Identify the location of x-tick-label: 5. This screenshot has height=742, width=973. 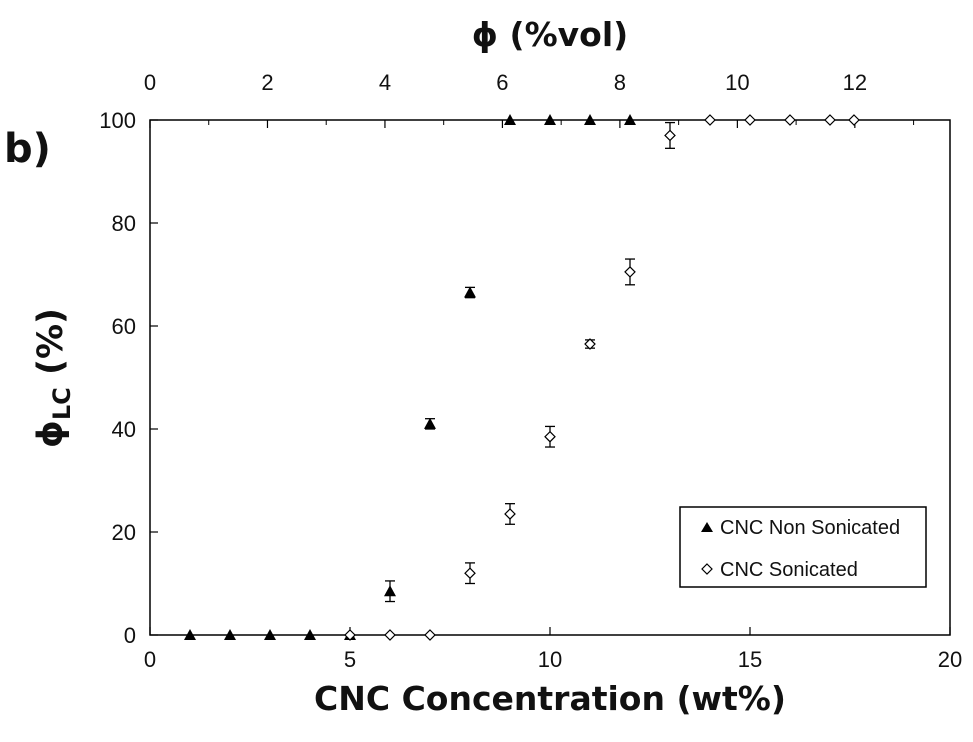
(350, 659).